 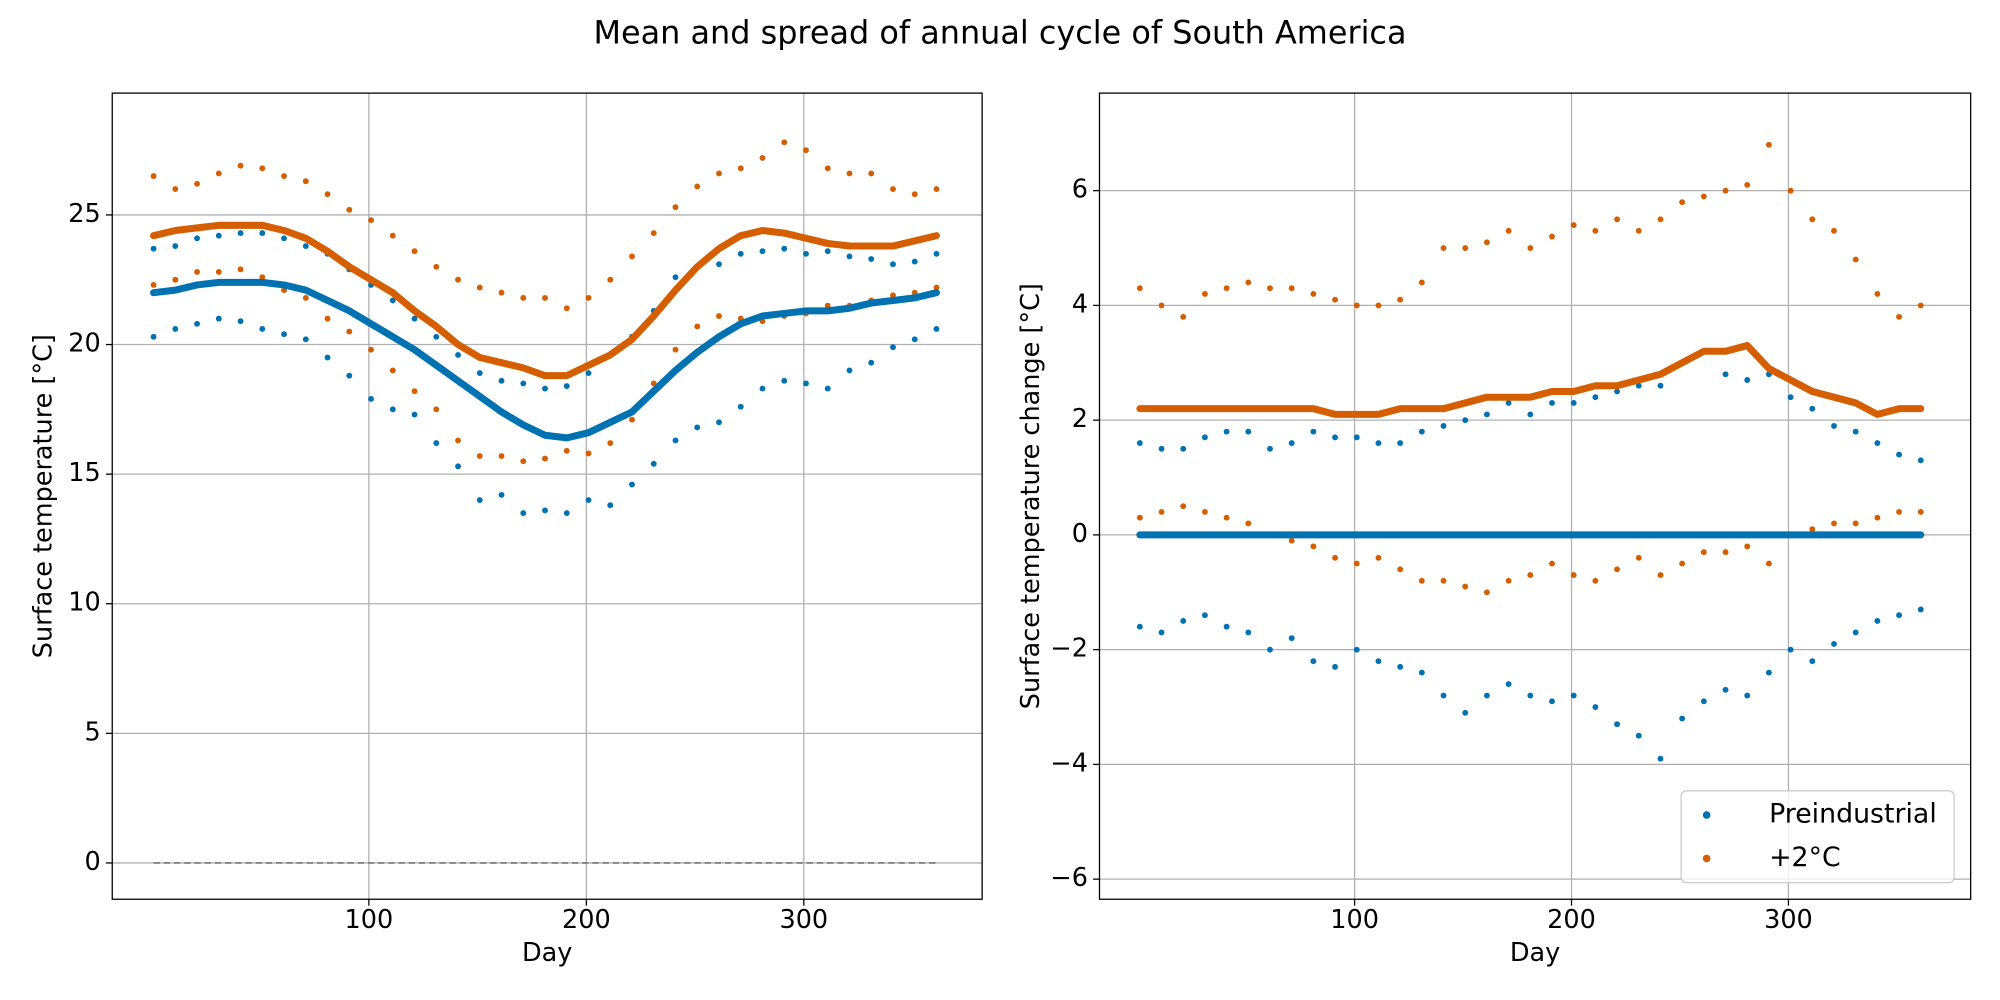 What do you see at coordinates (547, 953) in the screenshot?
I see `x-axis-label: Day` at bounding box center [547, 953].